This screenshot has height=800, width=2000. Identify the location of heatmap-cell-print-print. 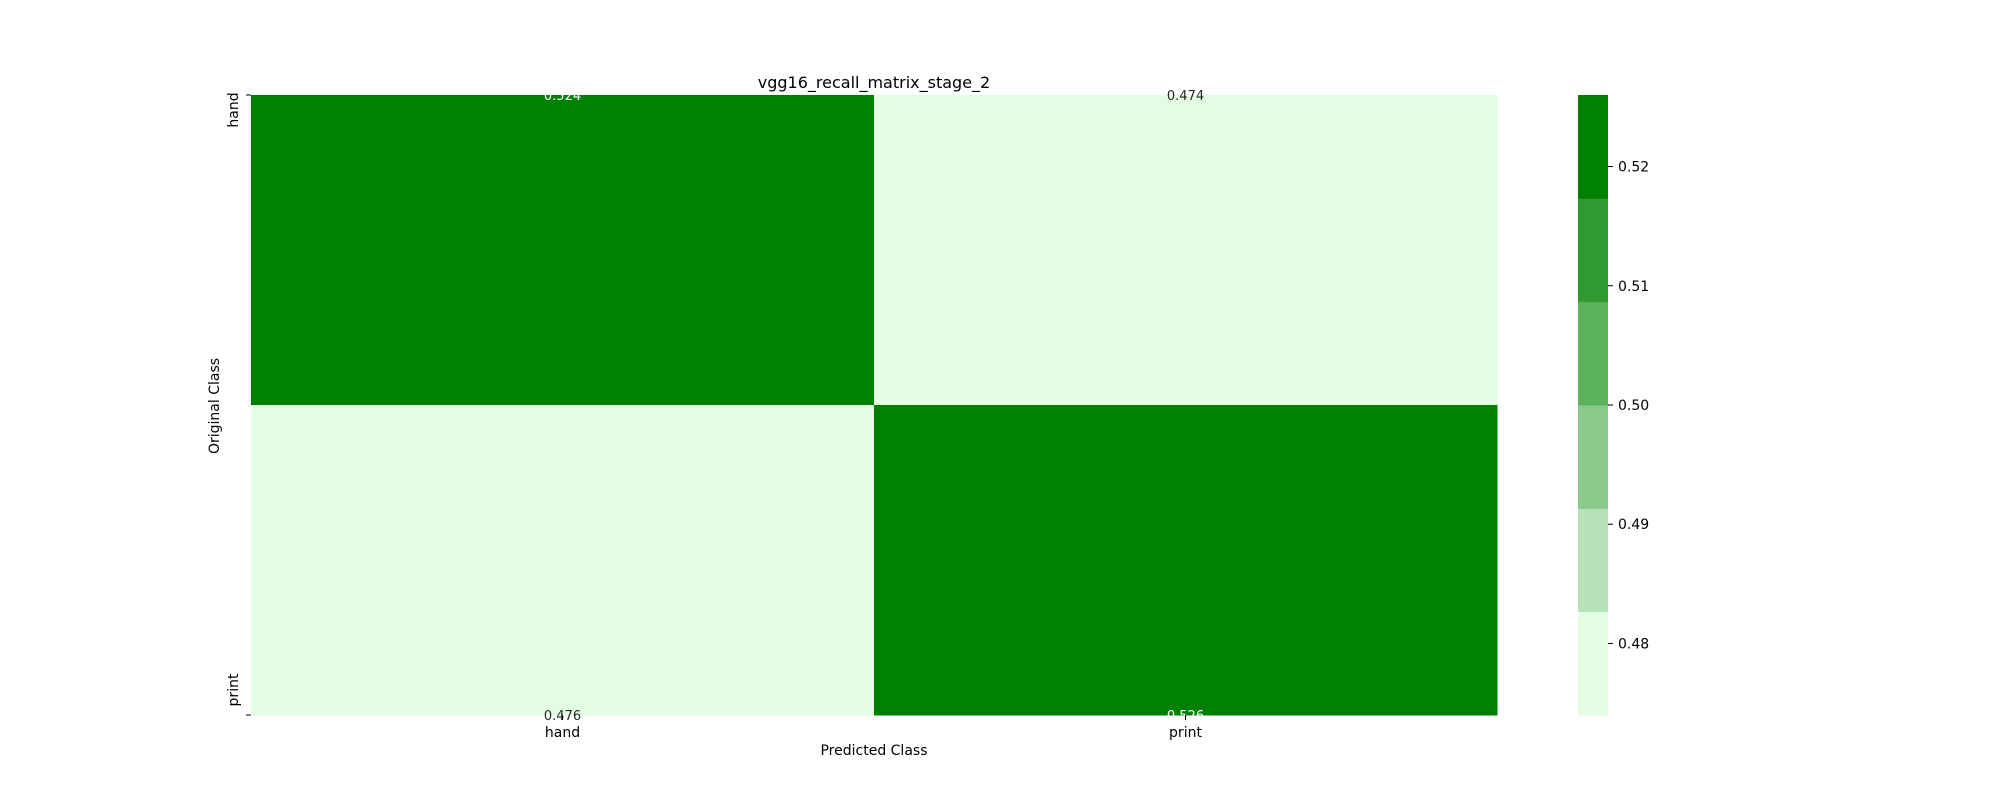
(1186, 560).